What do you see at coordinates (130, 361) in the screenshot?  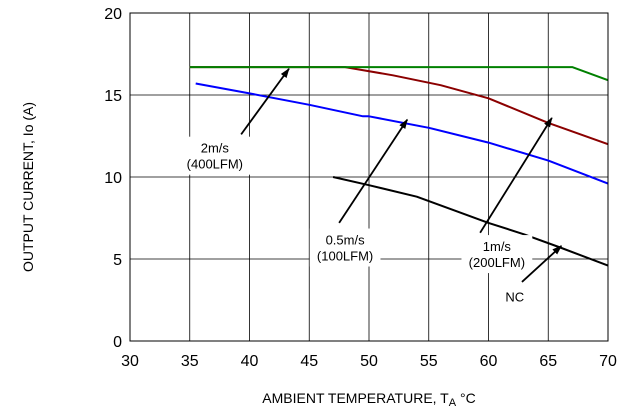 I see `x-tick-label: 30` at bounding box center [130, 361].